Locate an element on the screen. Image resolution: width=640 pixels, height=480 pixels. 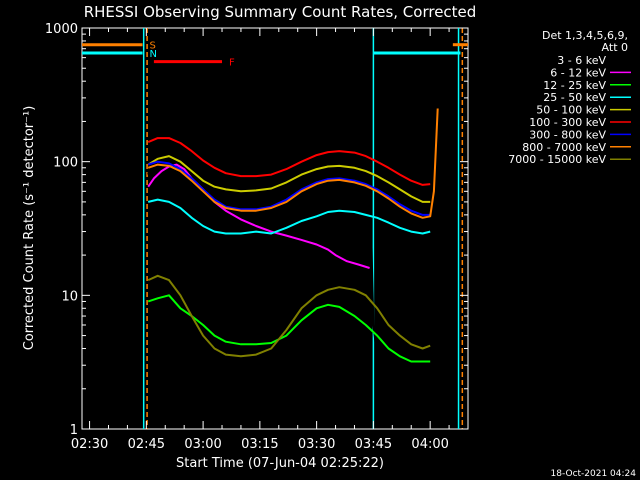
x-tick-label-0: 02:30 is located at coordinates (89, 444).